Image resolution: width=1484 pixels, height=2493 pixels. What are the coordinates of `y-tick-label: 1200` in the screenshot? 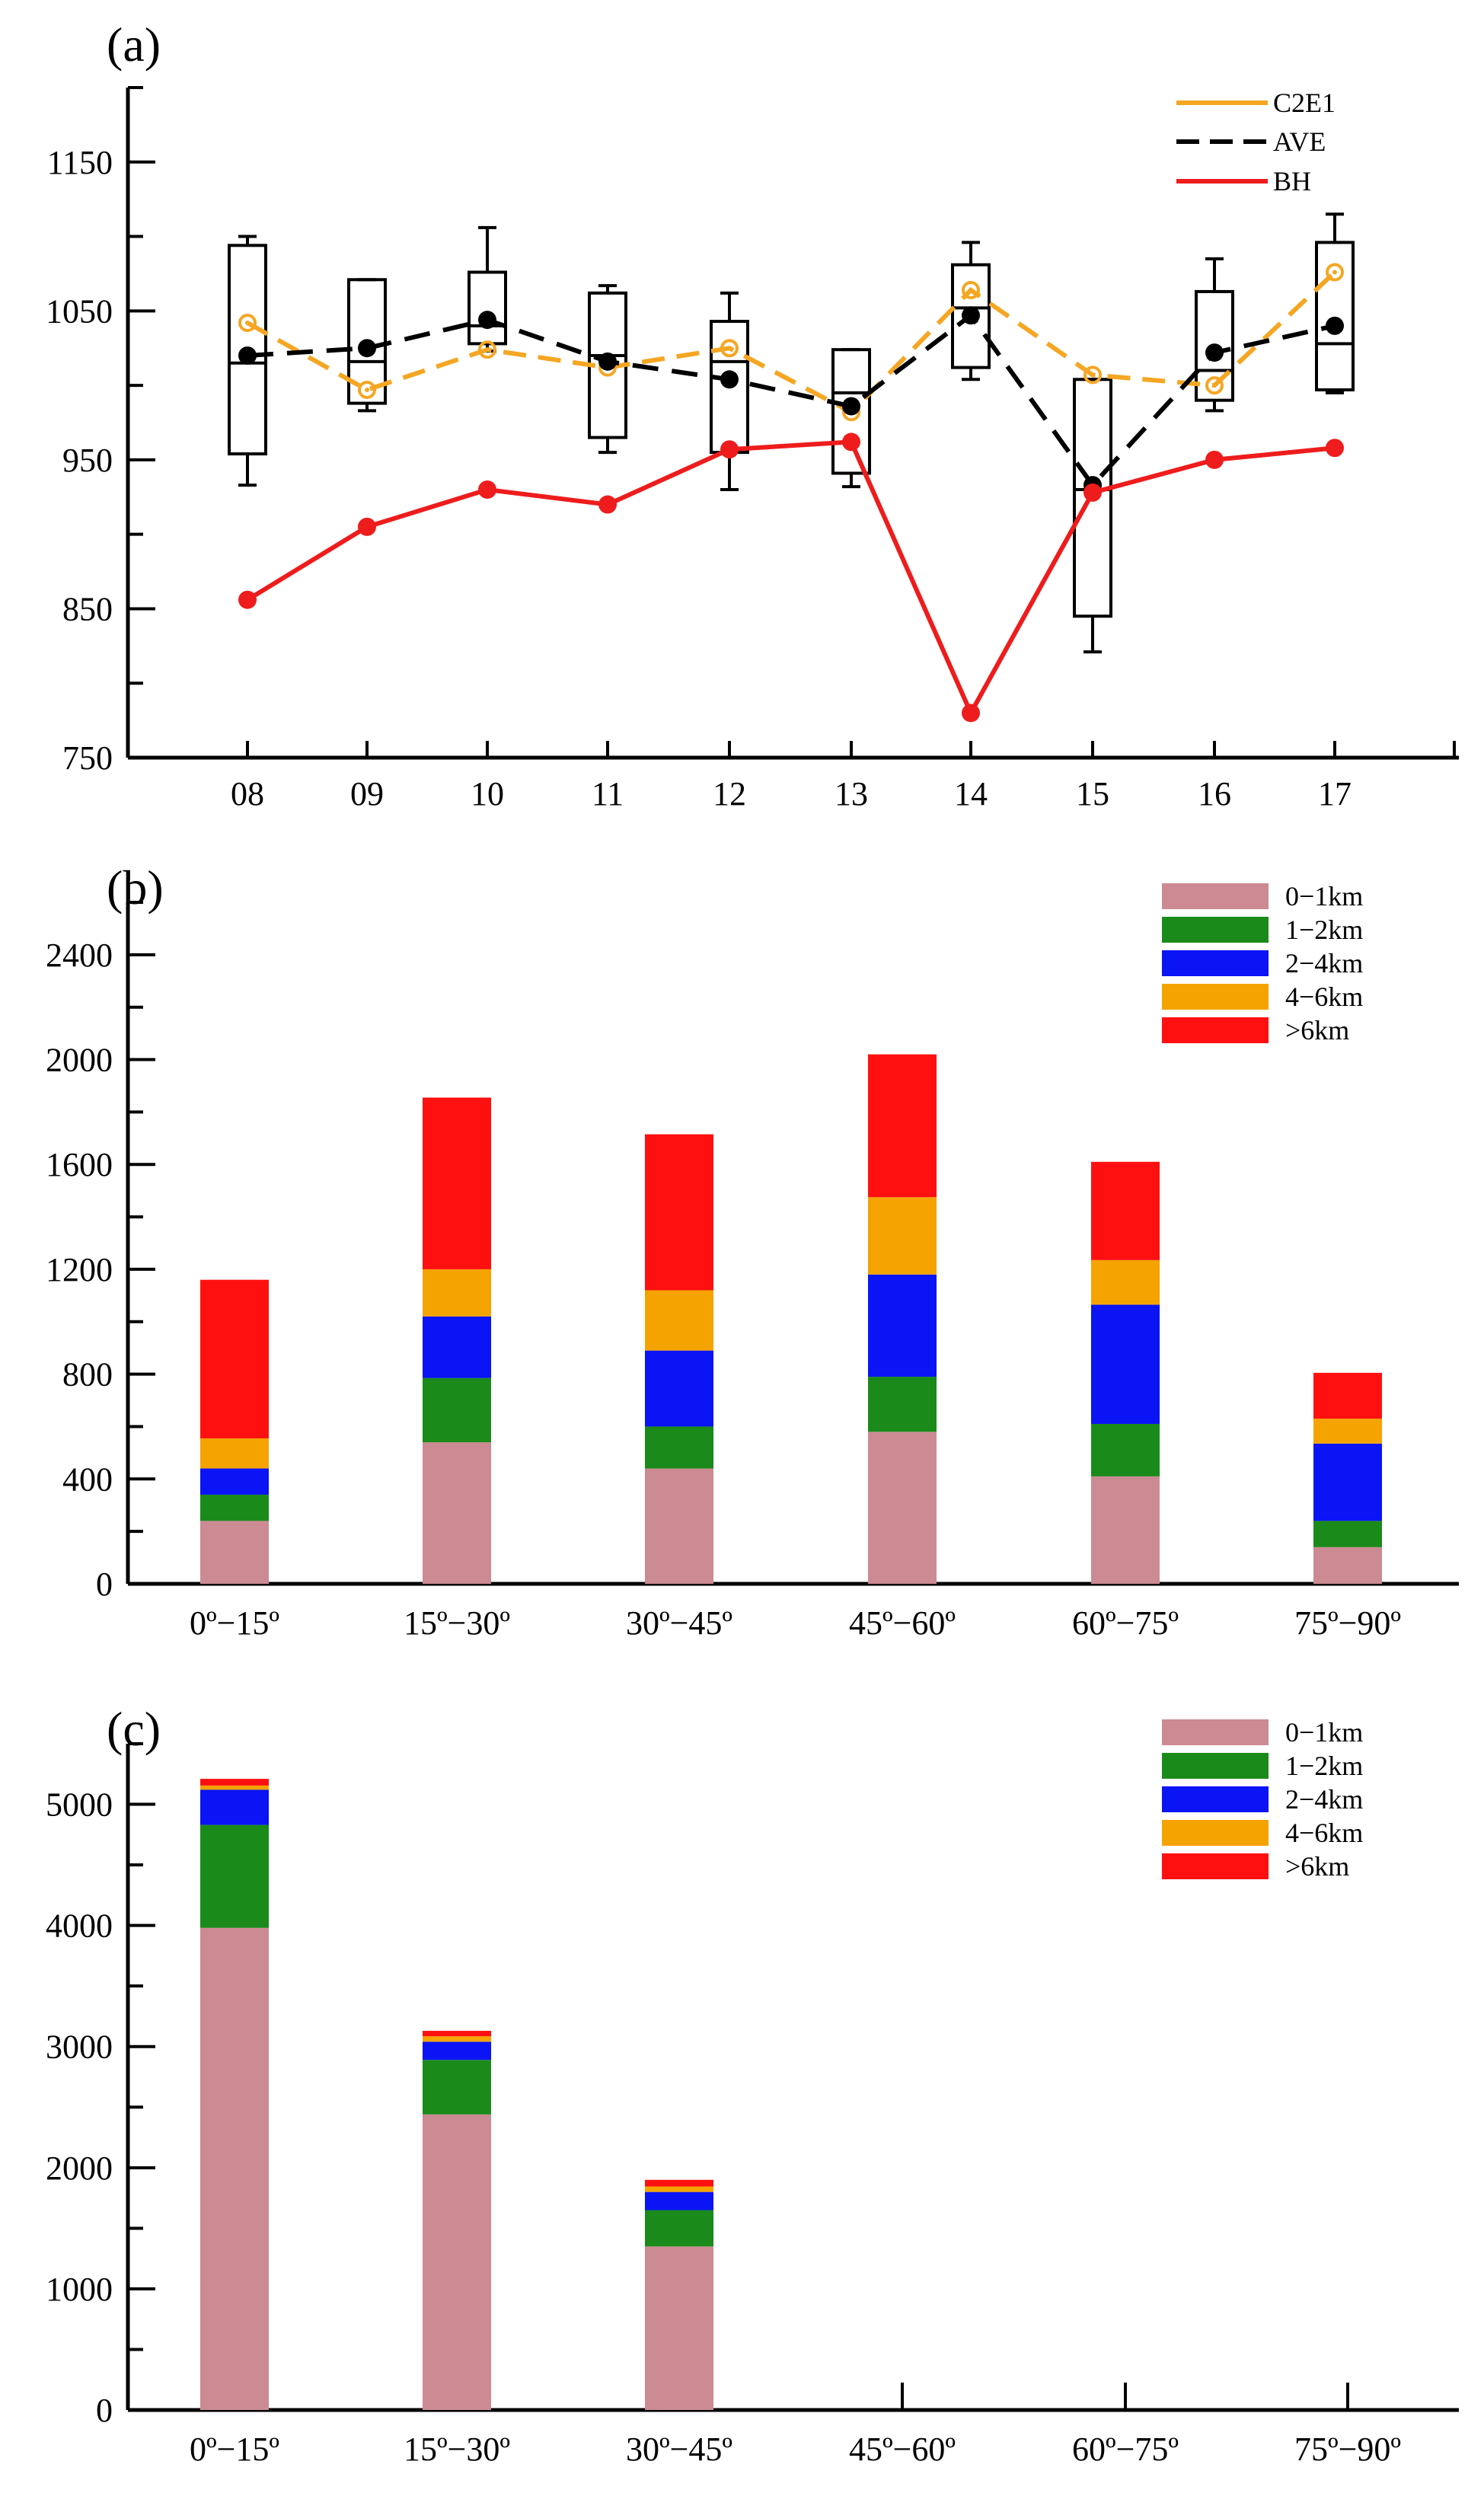 It's located at (79, 1270).